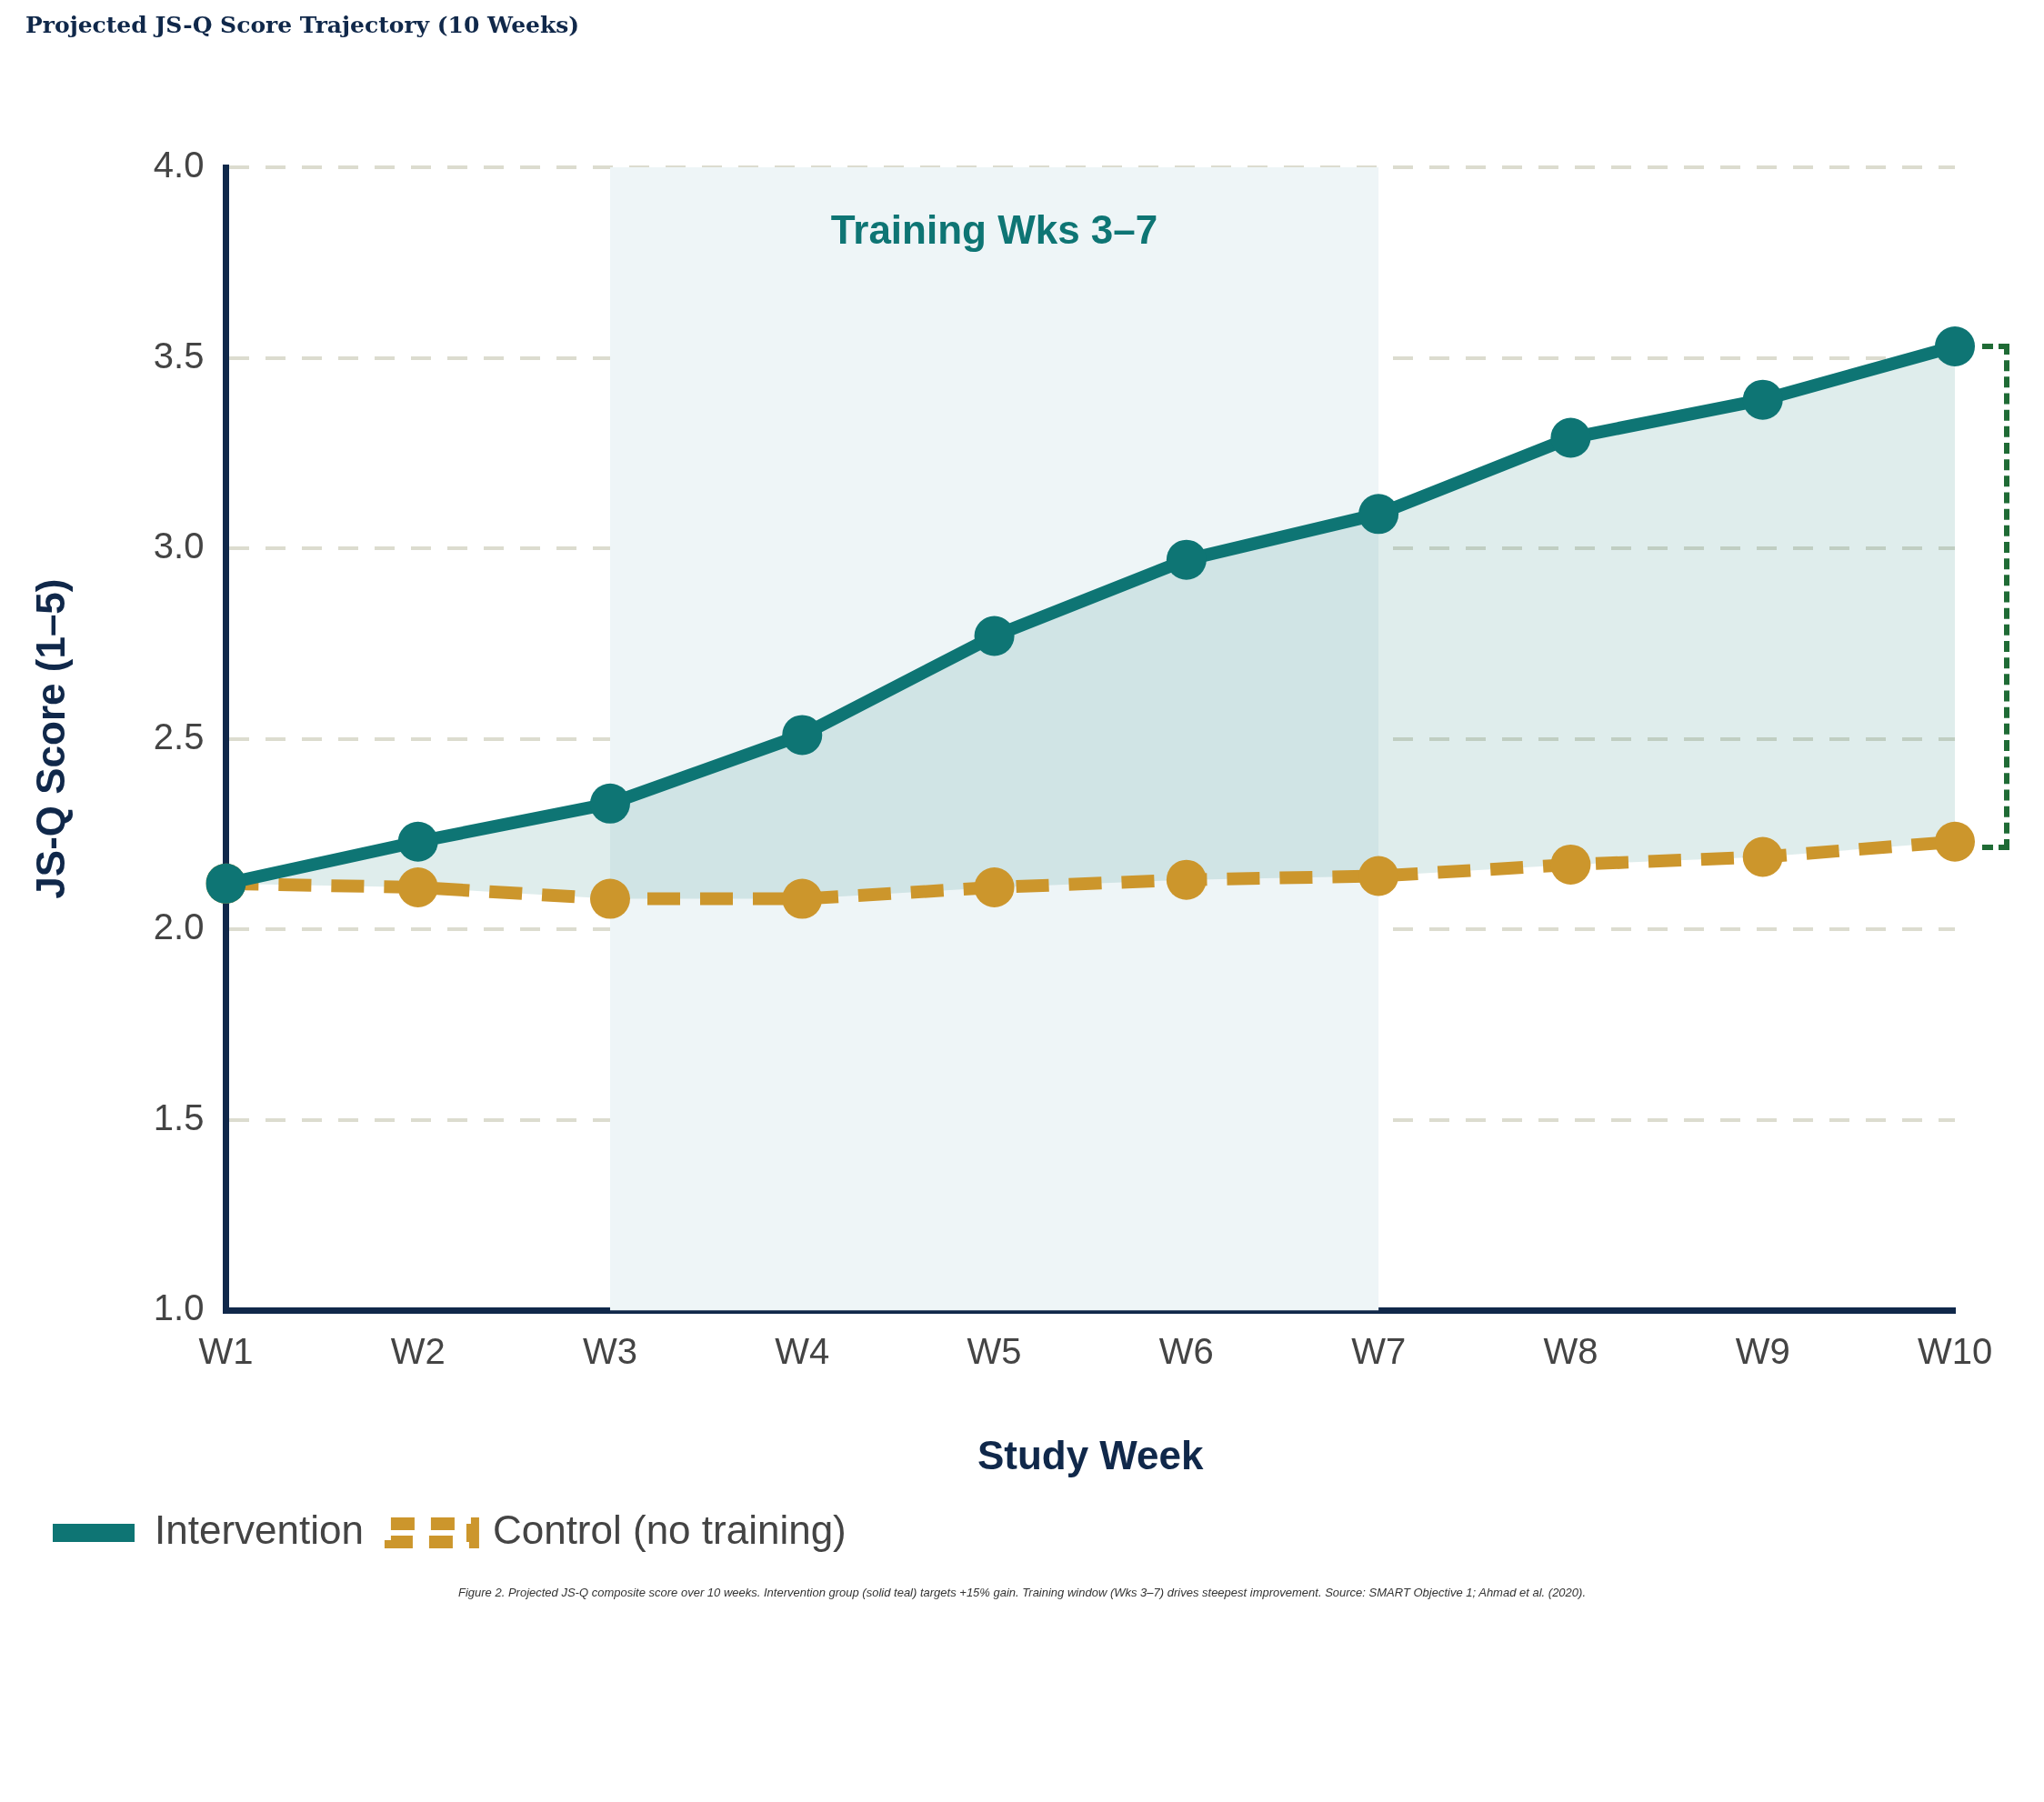 The width and height of the screenshot is (2044, 1802). I want to click on x-axis-title: Study Week, so click(1091, 1455).